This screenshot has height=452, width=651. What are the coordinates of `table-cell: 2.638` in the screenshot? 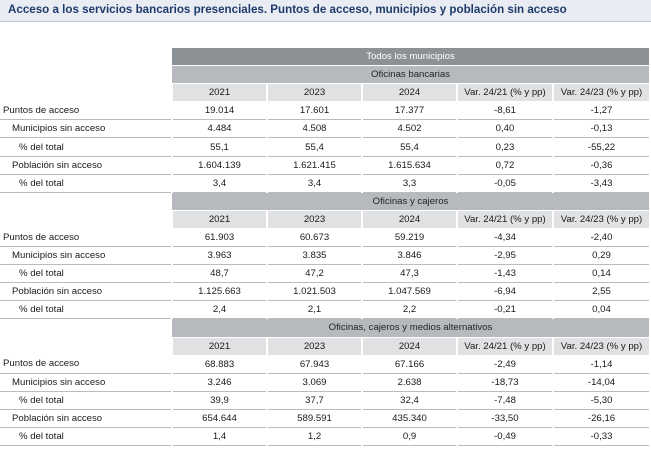 It's located at (409, 382).